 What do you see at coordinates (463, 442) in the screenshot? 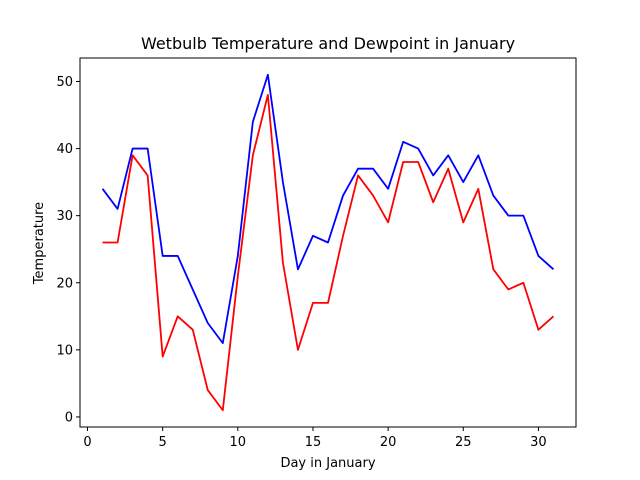
I see `x-tick-label: 25` at bounding box center [463, 442].